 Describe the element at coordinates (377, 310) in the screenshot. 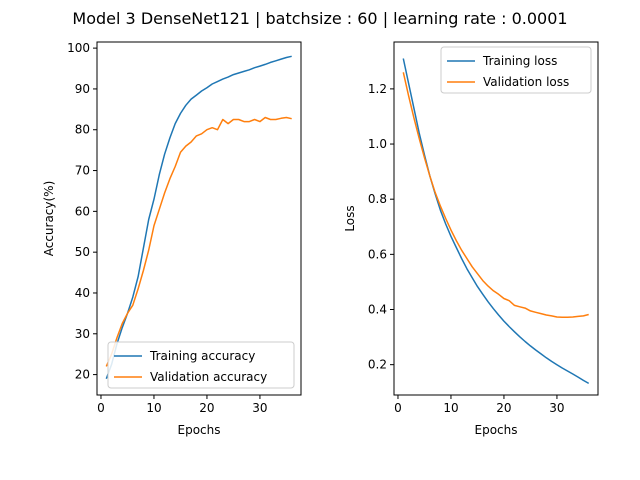

I see `y-tick-label: 0.4` at that location.